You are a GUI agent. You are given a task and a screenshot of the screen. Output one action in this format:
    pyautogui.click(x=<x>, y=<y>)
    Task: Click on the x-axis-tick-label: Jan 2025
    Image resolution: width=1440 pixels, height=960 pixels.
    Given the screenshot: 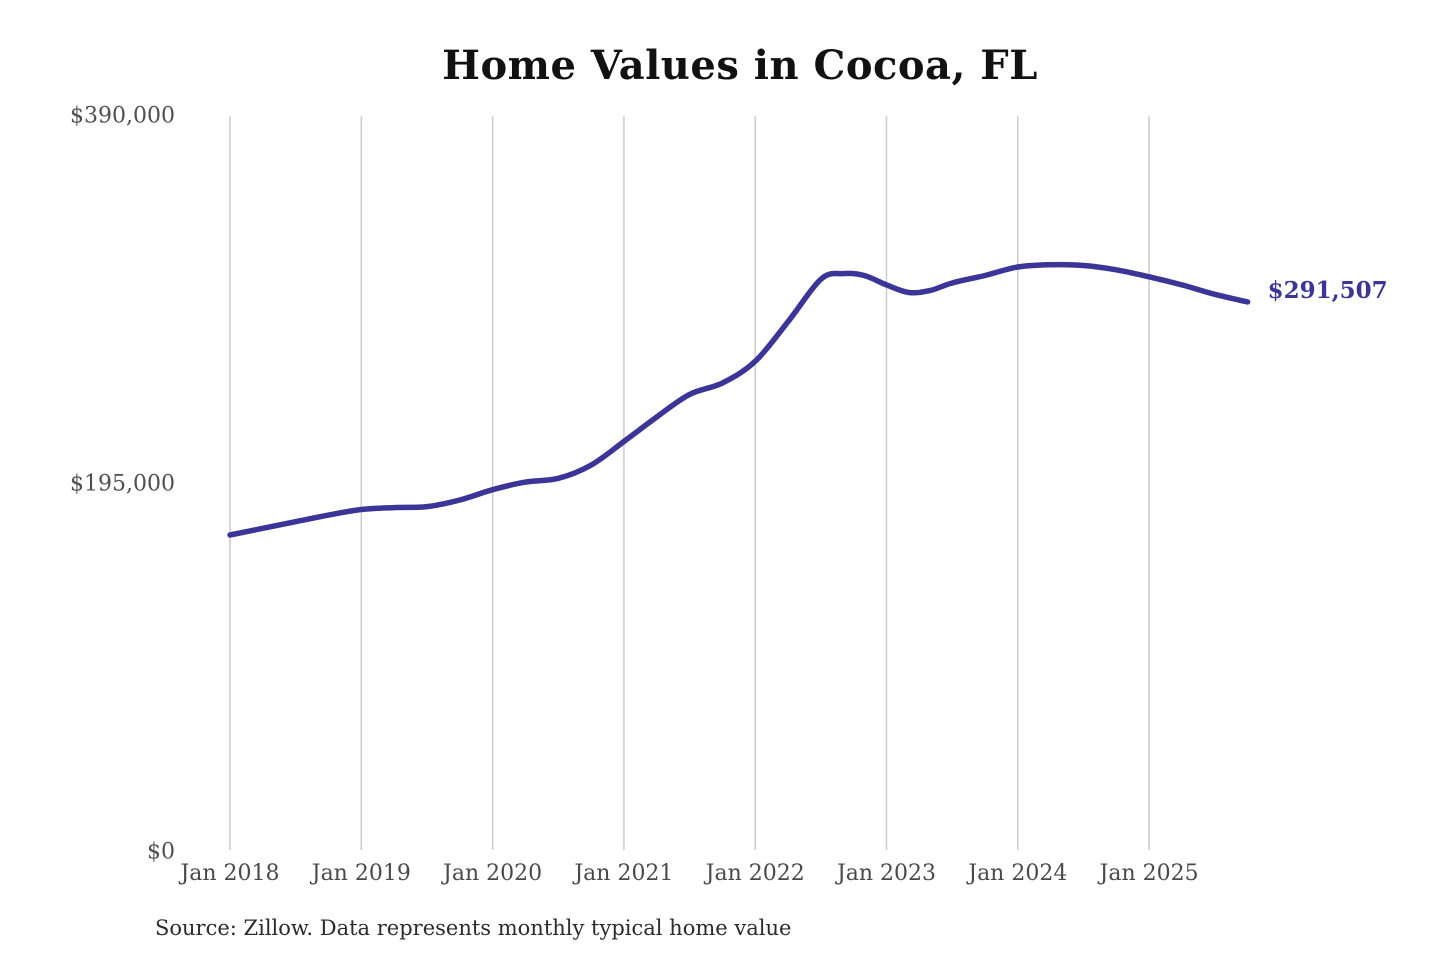 What is the action you would take?
    pyautogui.click(x=1149, y=873)
    